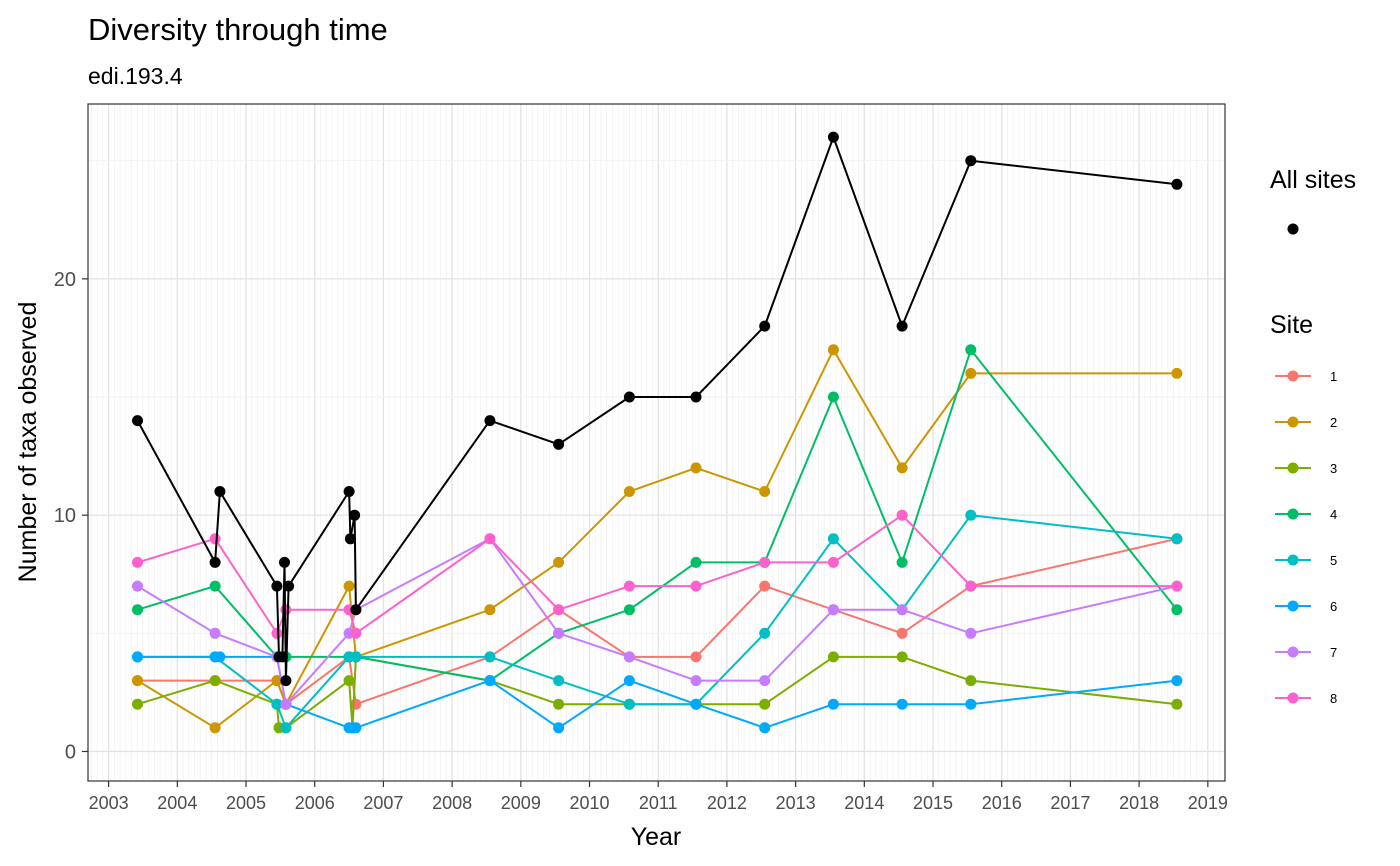  Describe the element at coordinates (1002, 803) in the screenshot. I see `x-tick-label: 2016` at that location.